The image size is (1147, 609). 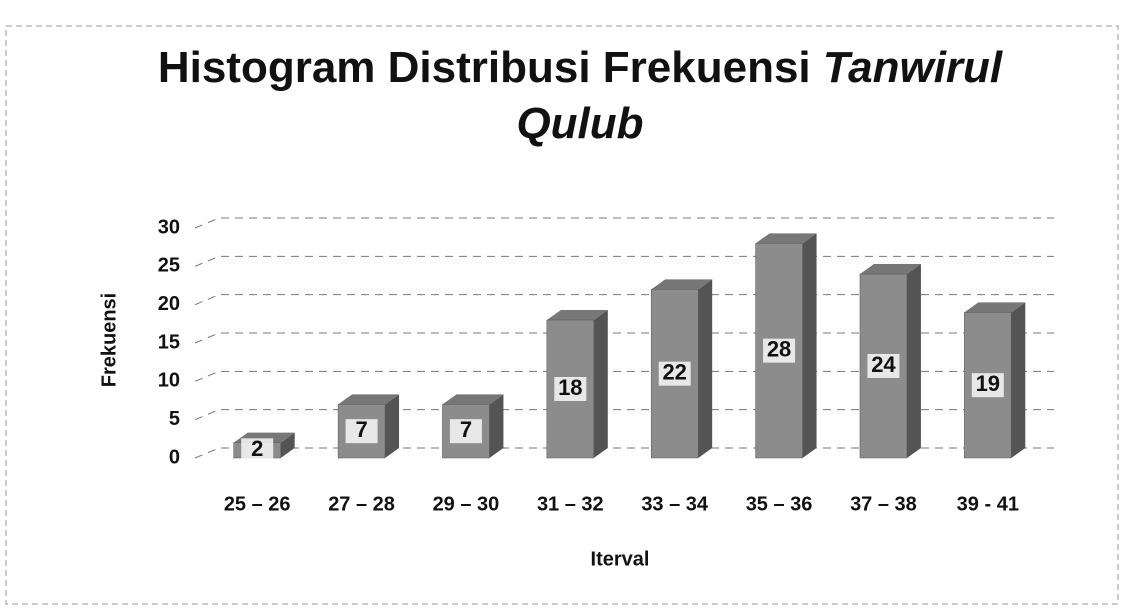 I want to click on x-axis-label: Iterval, so click(x=620, y=559).